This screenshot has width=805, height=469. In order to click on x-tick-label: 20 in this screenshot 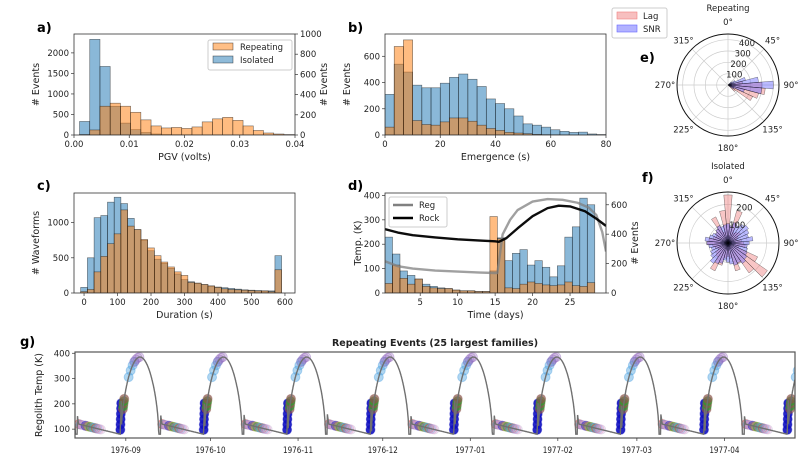, I will do `click(440, 145)`.